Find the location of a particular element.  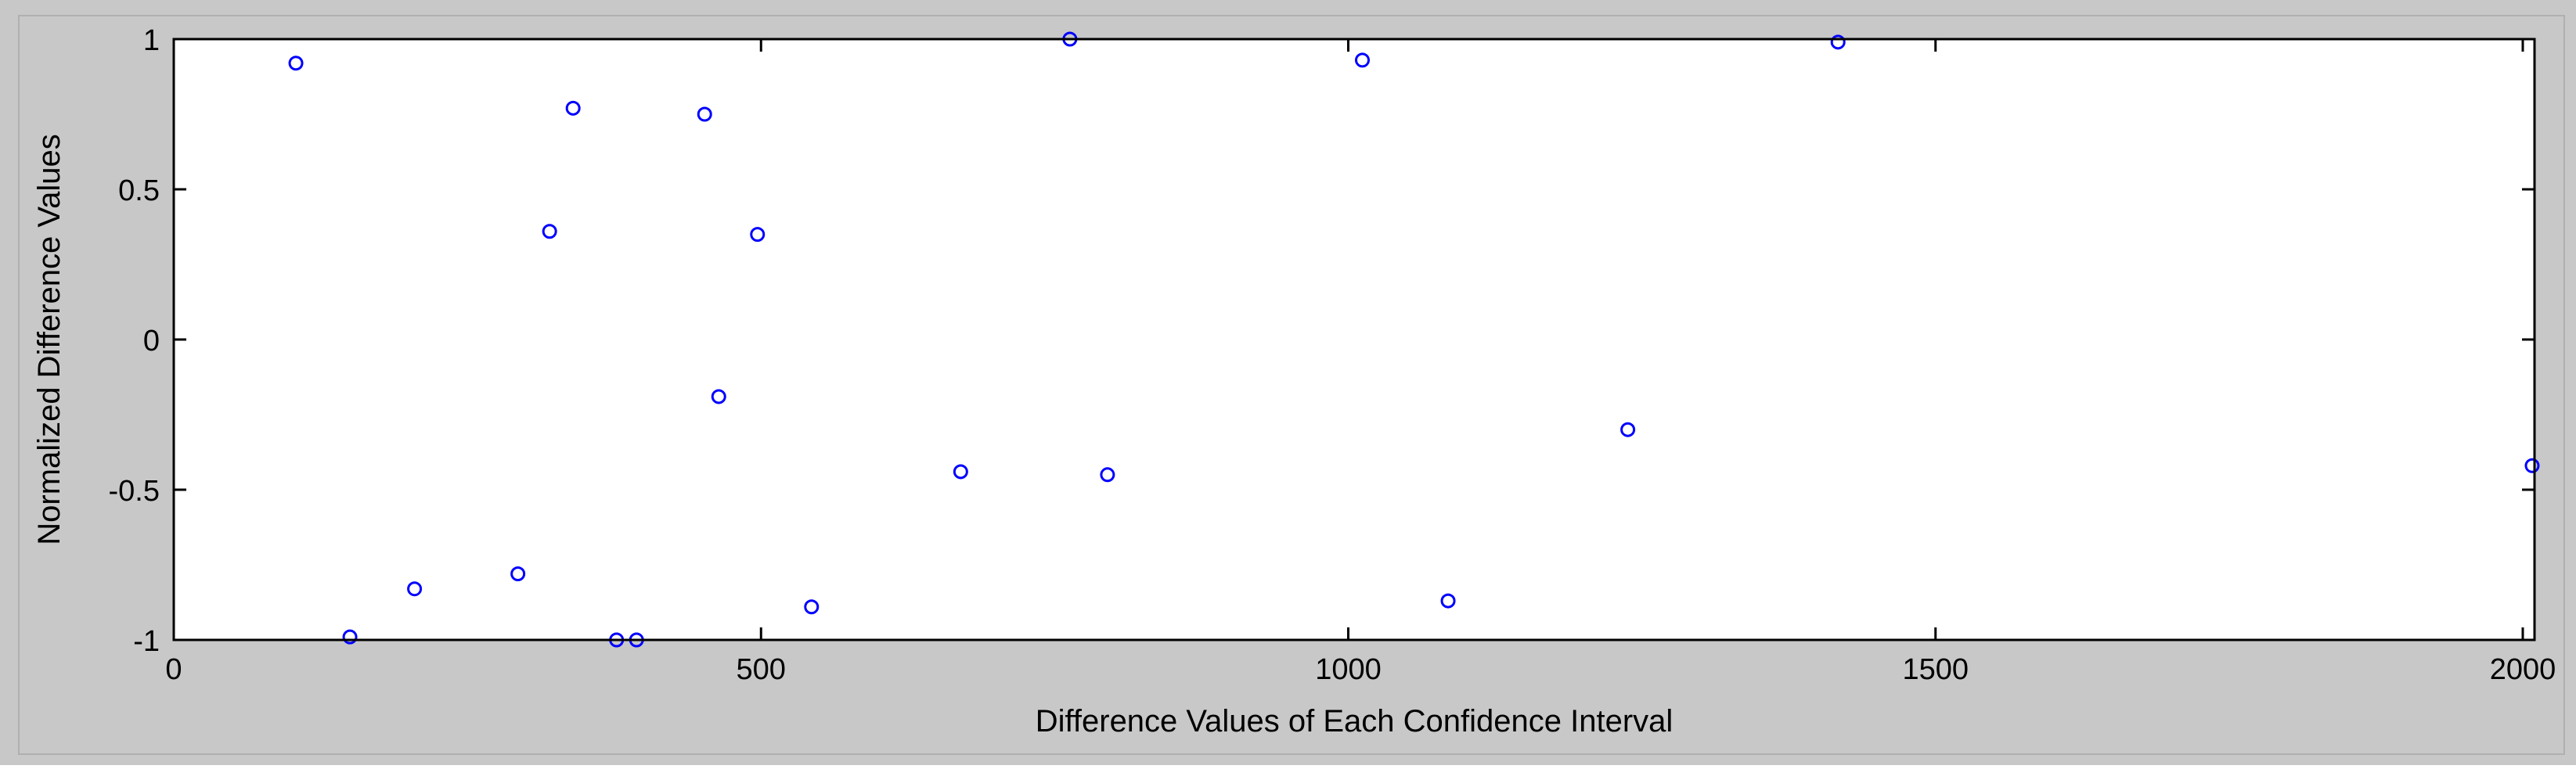

x-tick-label: 1500 is located at coordinates (1935, 669).